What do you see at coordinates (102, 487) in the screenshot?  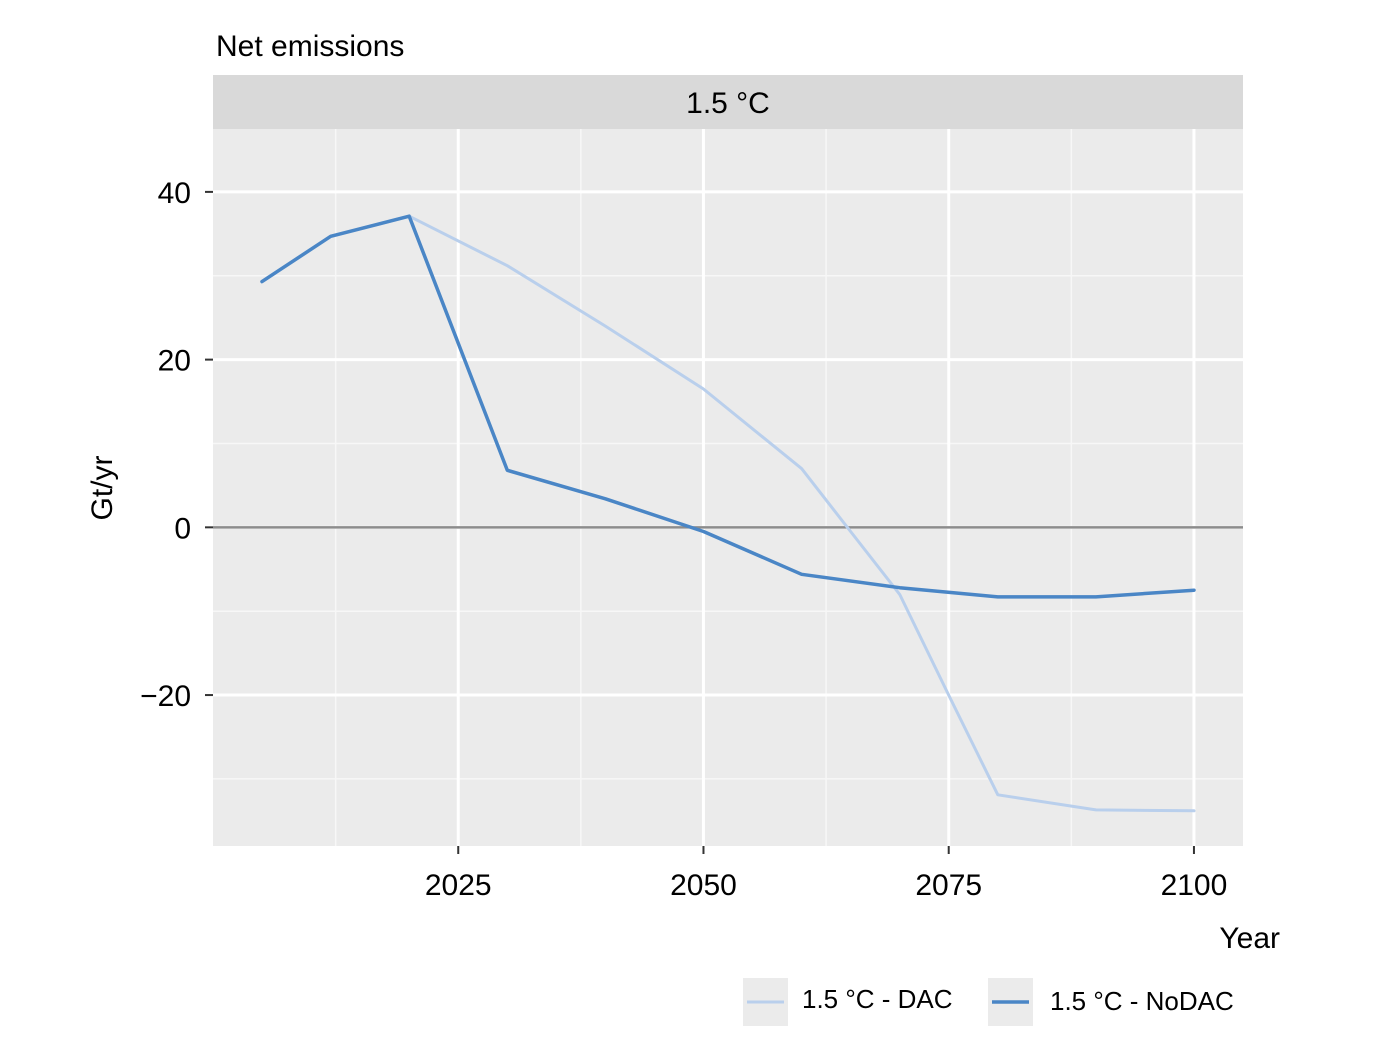 I see `y-axis-title: Gt/yr` at bounding box center [102, 487].